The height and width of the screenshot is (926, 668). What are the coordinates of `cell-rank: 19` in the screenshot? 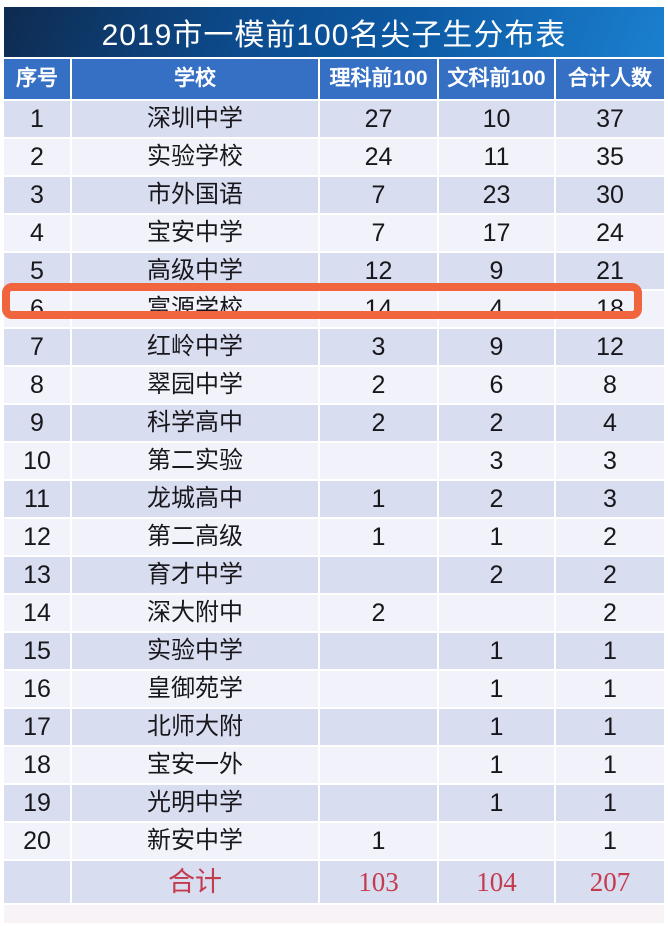 It's located at (37, 803).